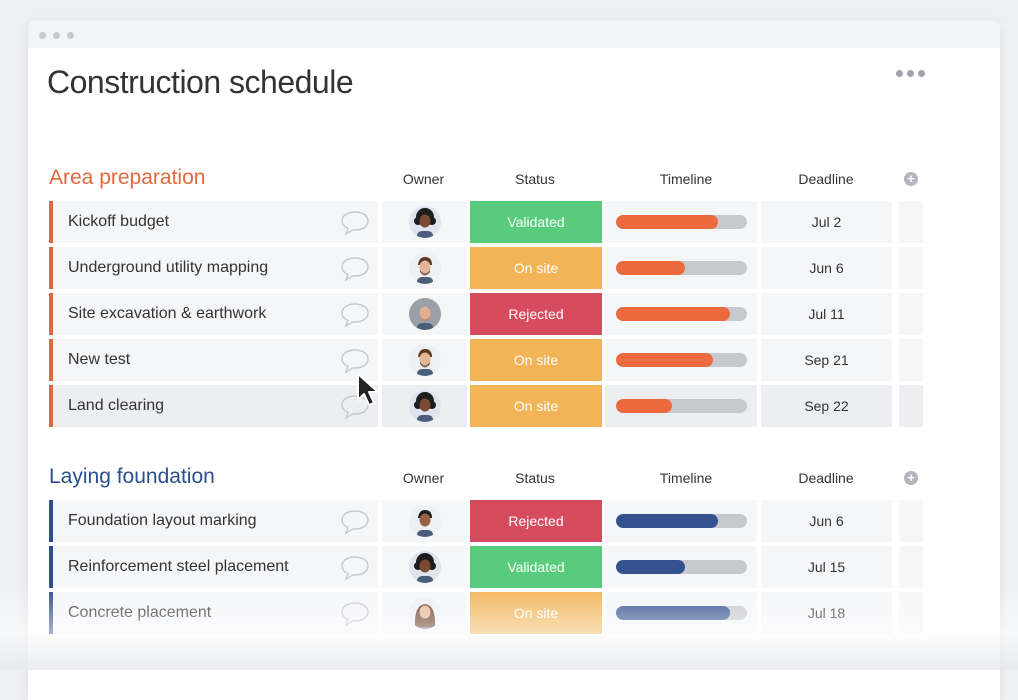 This screenshot has width=1018, height=700. I want to click on table-row: New test On site Sep 21, so click(486, 360).